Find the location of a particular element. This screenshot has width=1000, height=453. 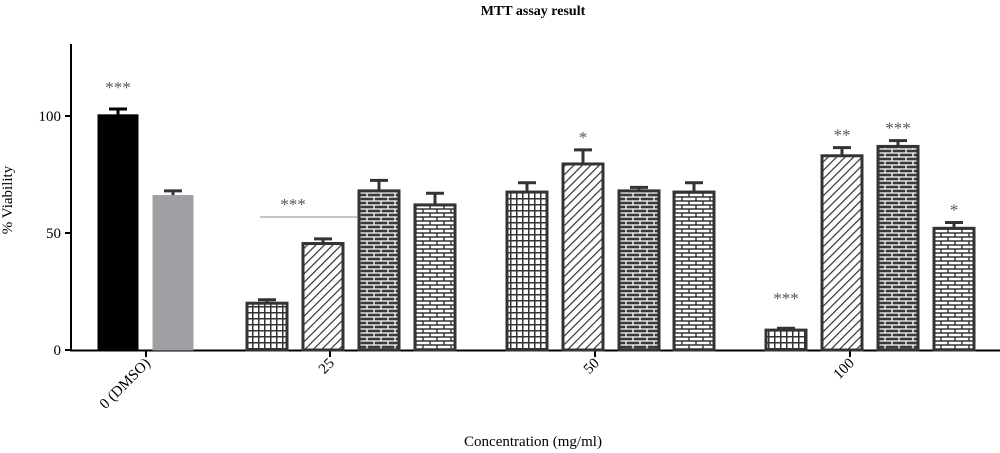

x-tick-label: 50 is located at coordinates (592, 367).